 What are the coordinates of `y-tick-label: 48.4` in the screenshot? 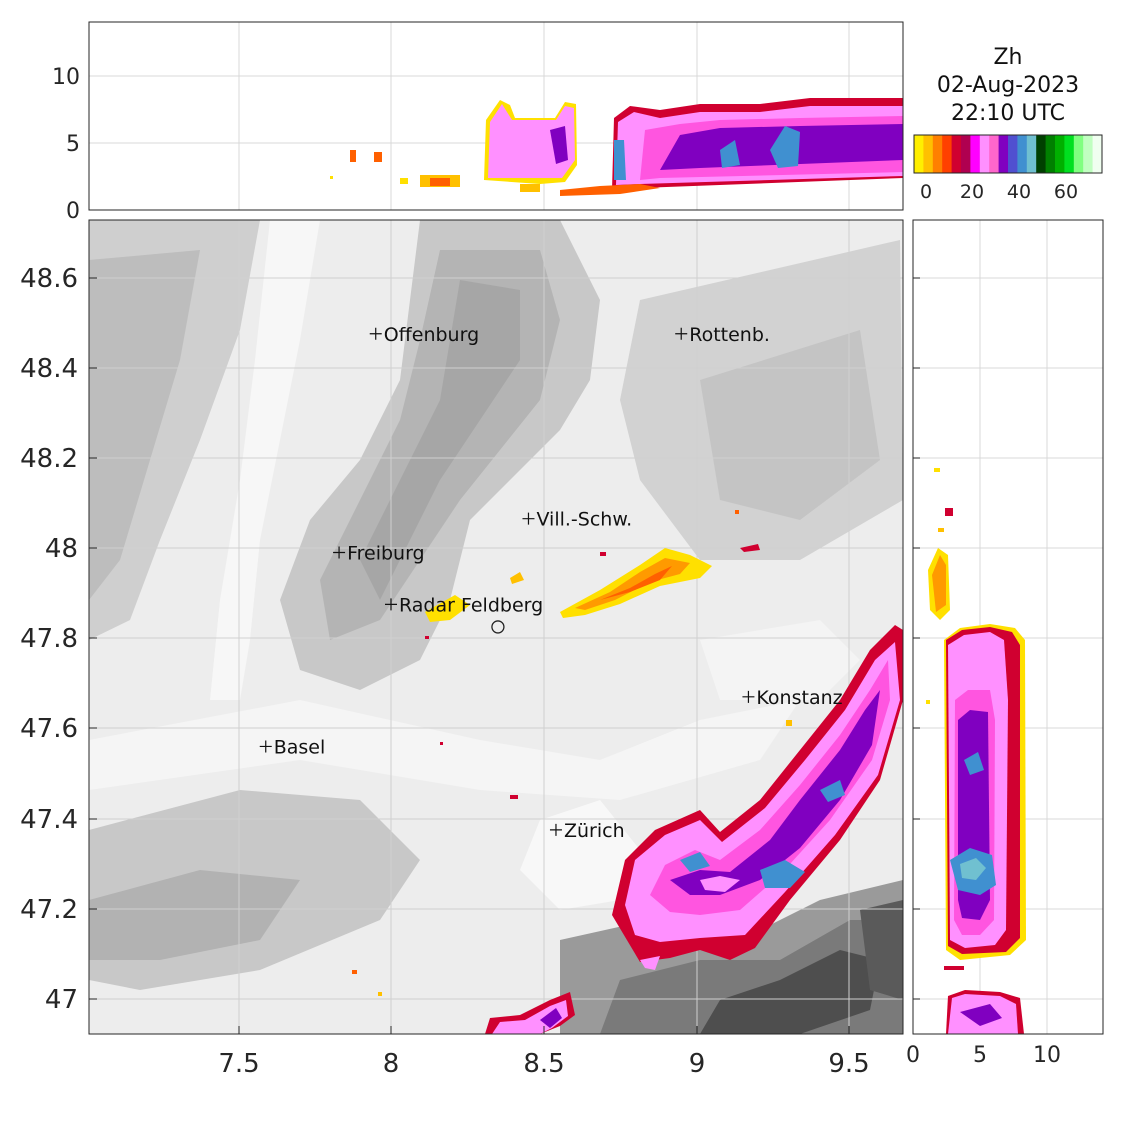 It's located at (49, 369).